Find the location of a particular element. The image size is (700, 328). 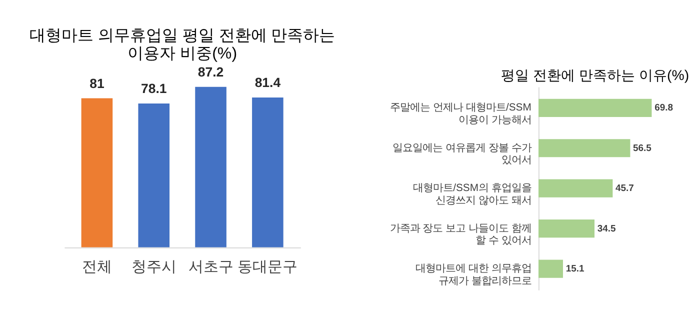

data-label: 78.1 is located at coordinates (154, 88).